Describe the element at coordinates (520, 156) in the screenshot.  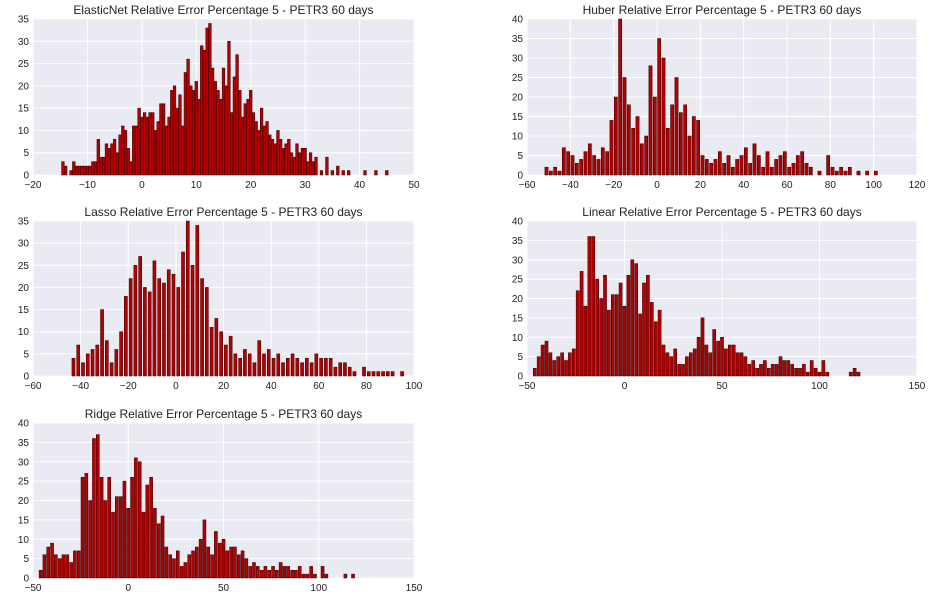
I see `y-tick-label: 5` at that location.